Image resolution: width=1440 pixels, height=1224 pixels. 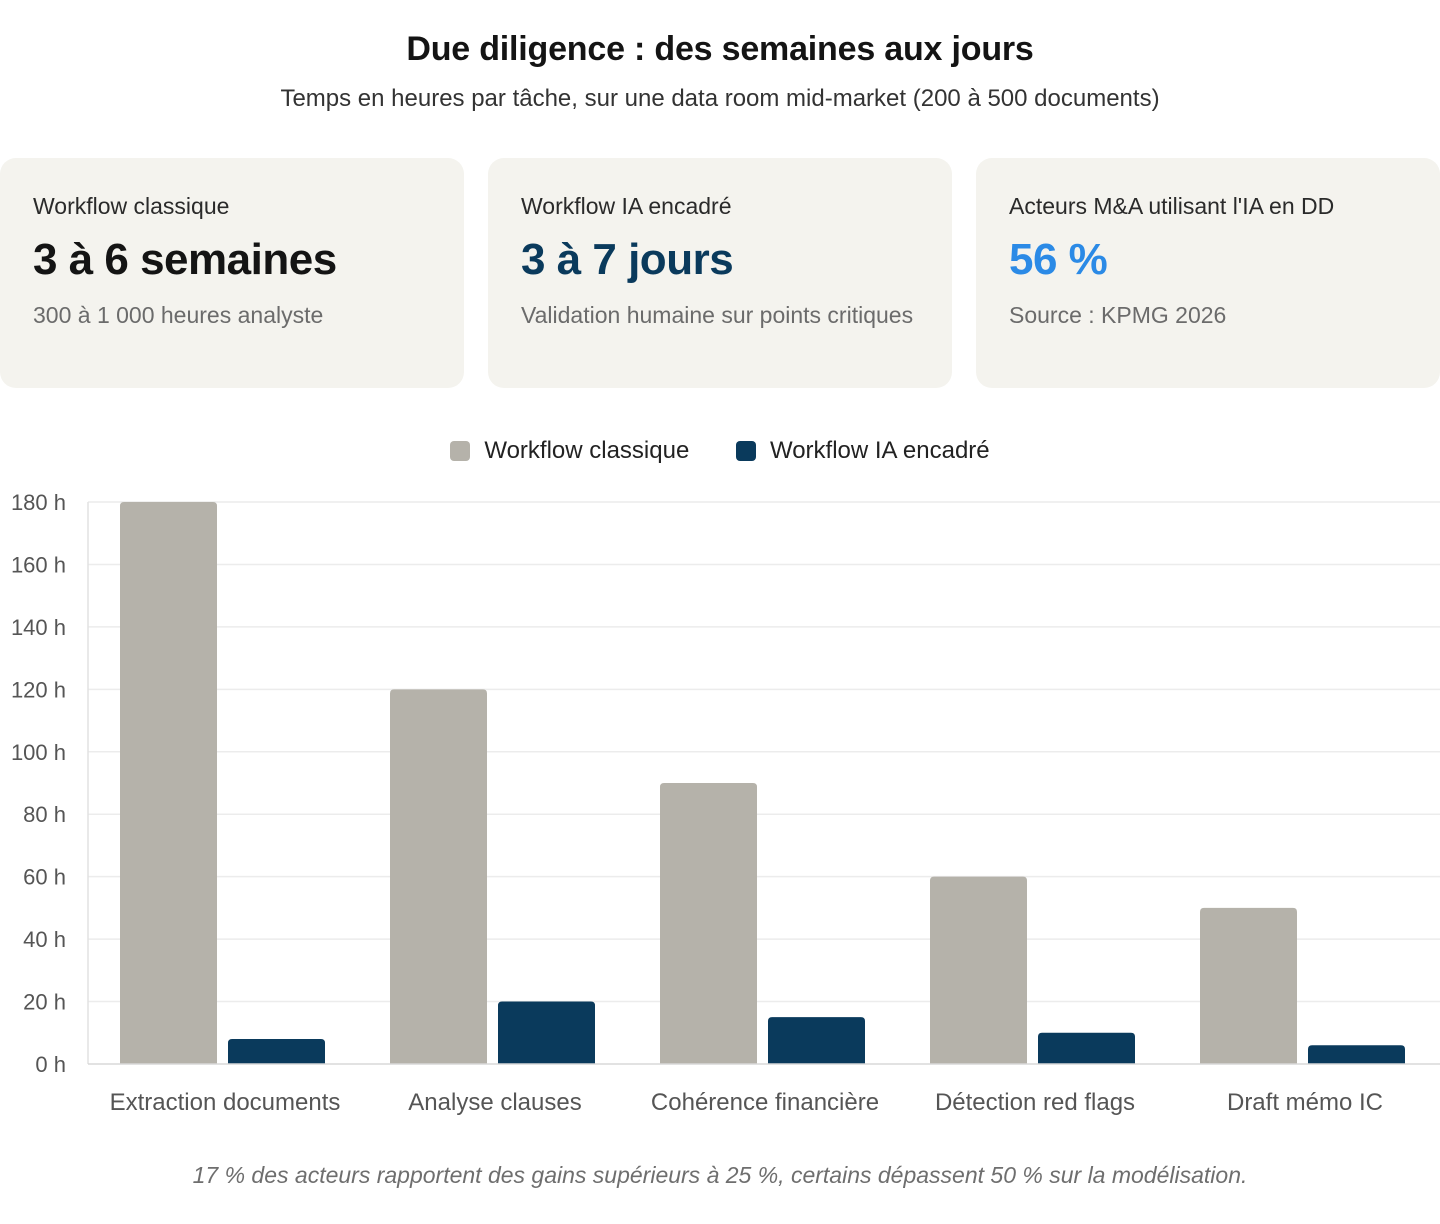 I want to click on y-tick-label: 20 h, so click(x=44, y=1002).